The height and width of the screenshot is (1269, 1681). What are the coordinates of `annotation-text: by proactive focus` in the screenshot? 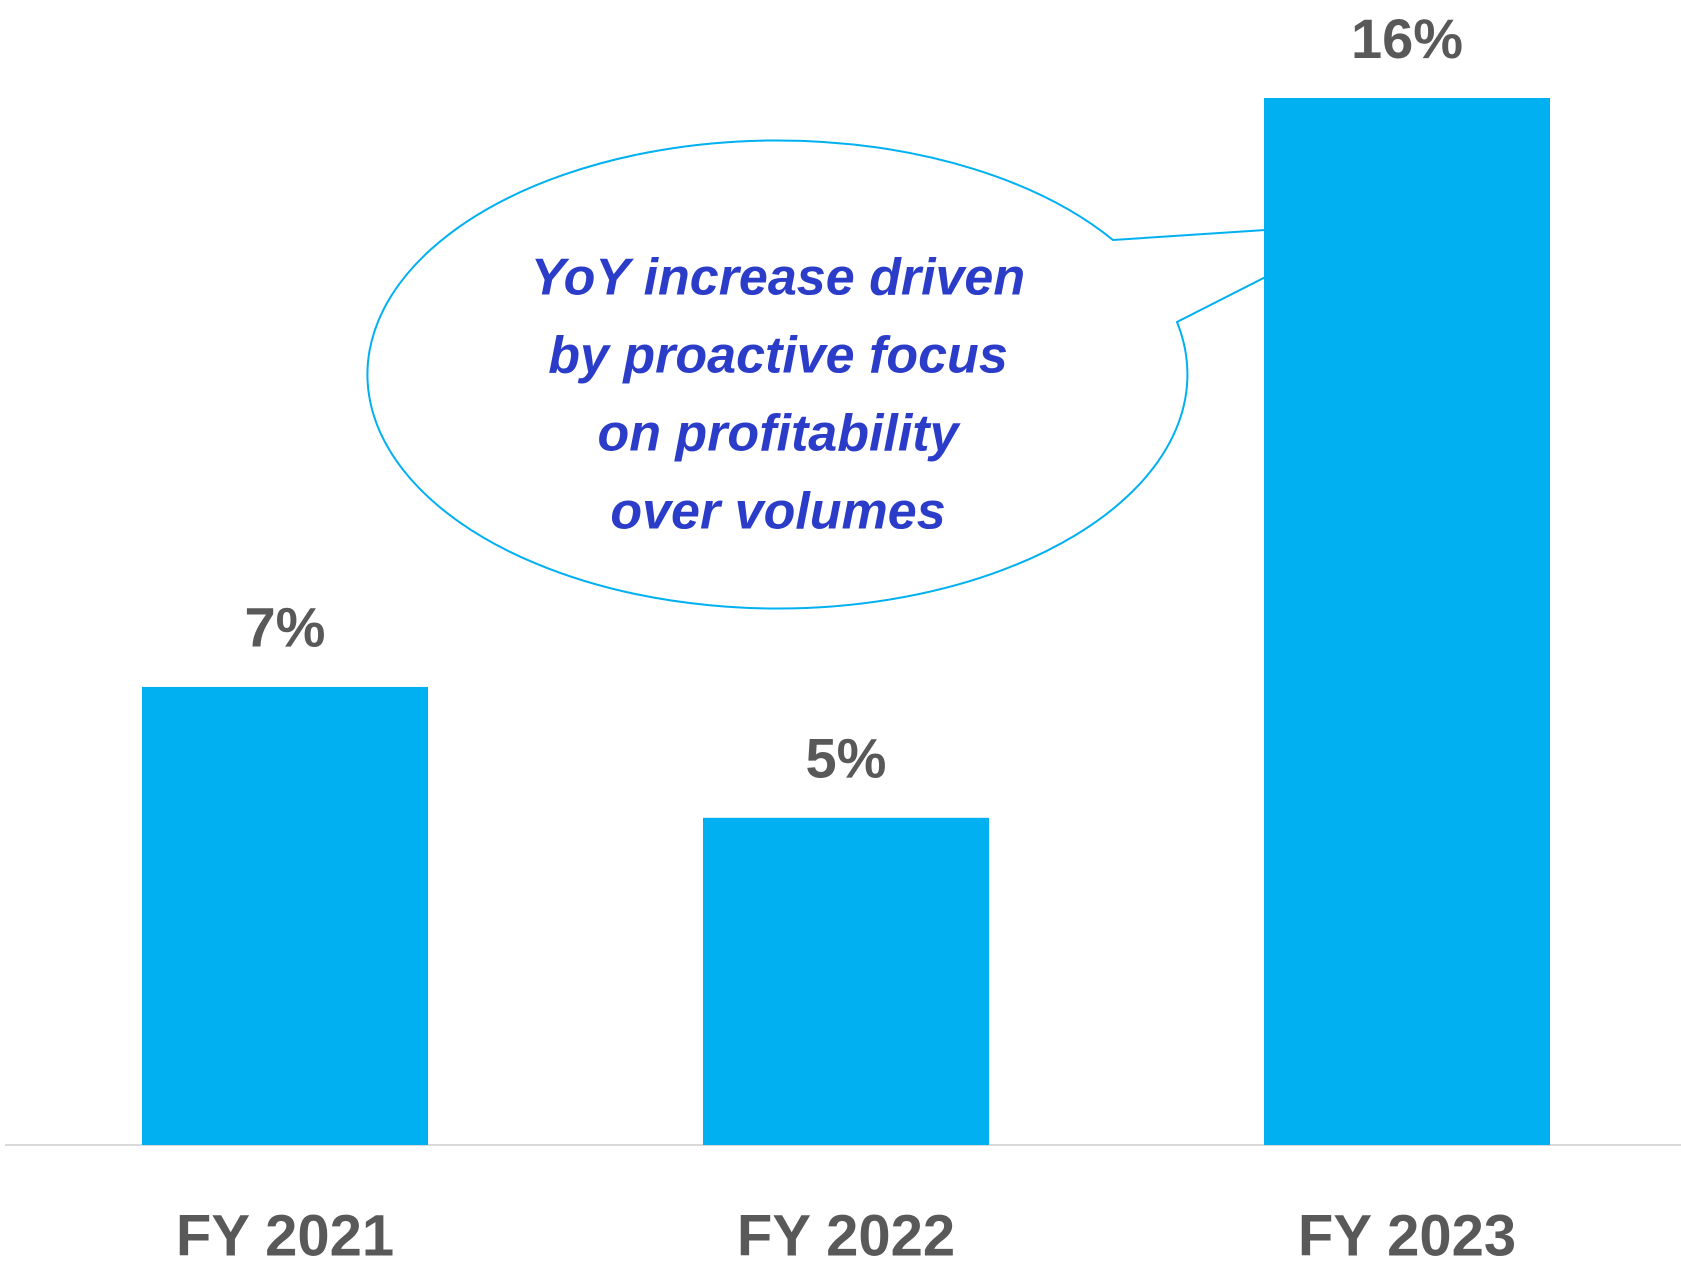 It's located at (777, 356).